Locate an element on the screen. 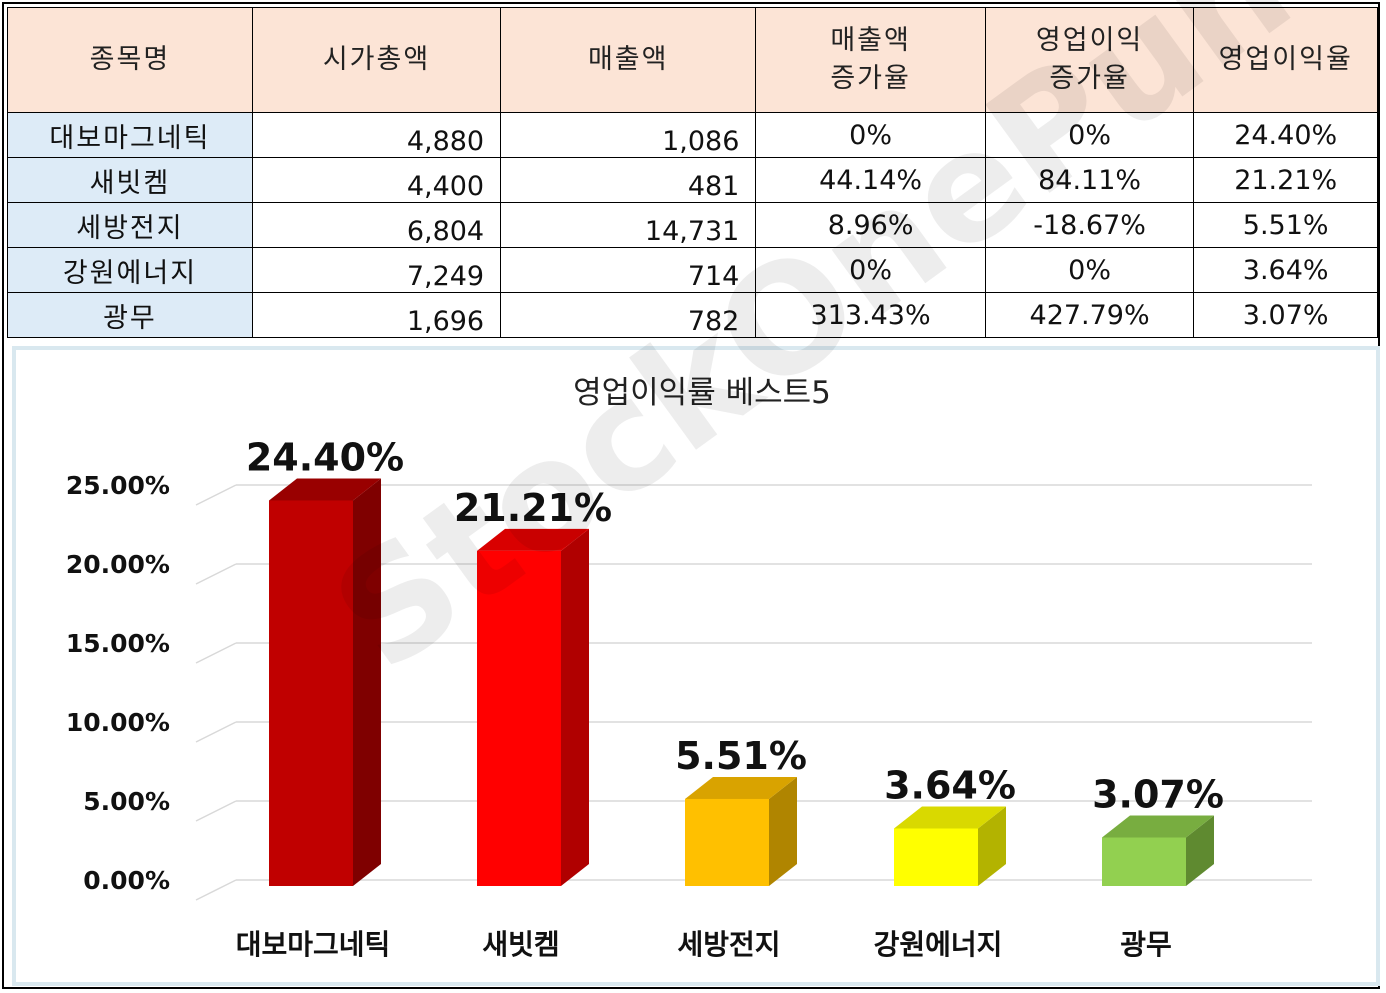 The image size is (1386, 993). cell-revenue-growth: 8.96% is located at coordinates (870, 225).